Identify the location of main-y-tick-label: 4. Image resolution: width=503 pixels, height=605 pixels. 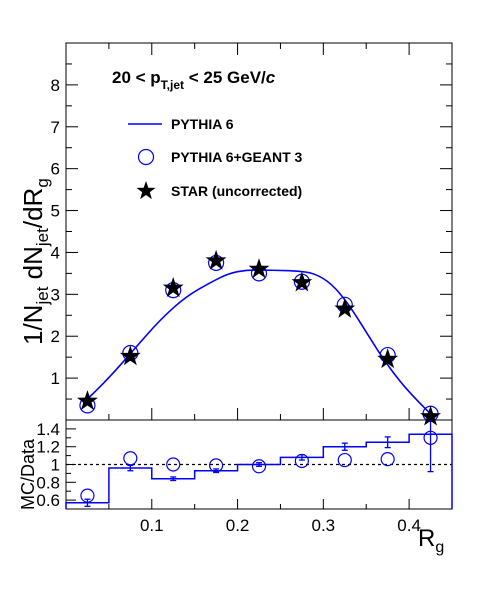
(55, 252).